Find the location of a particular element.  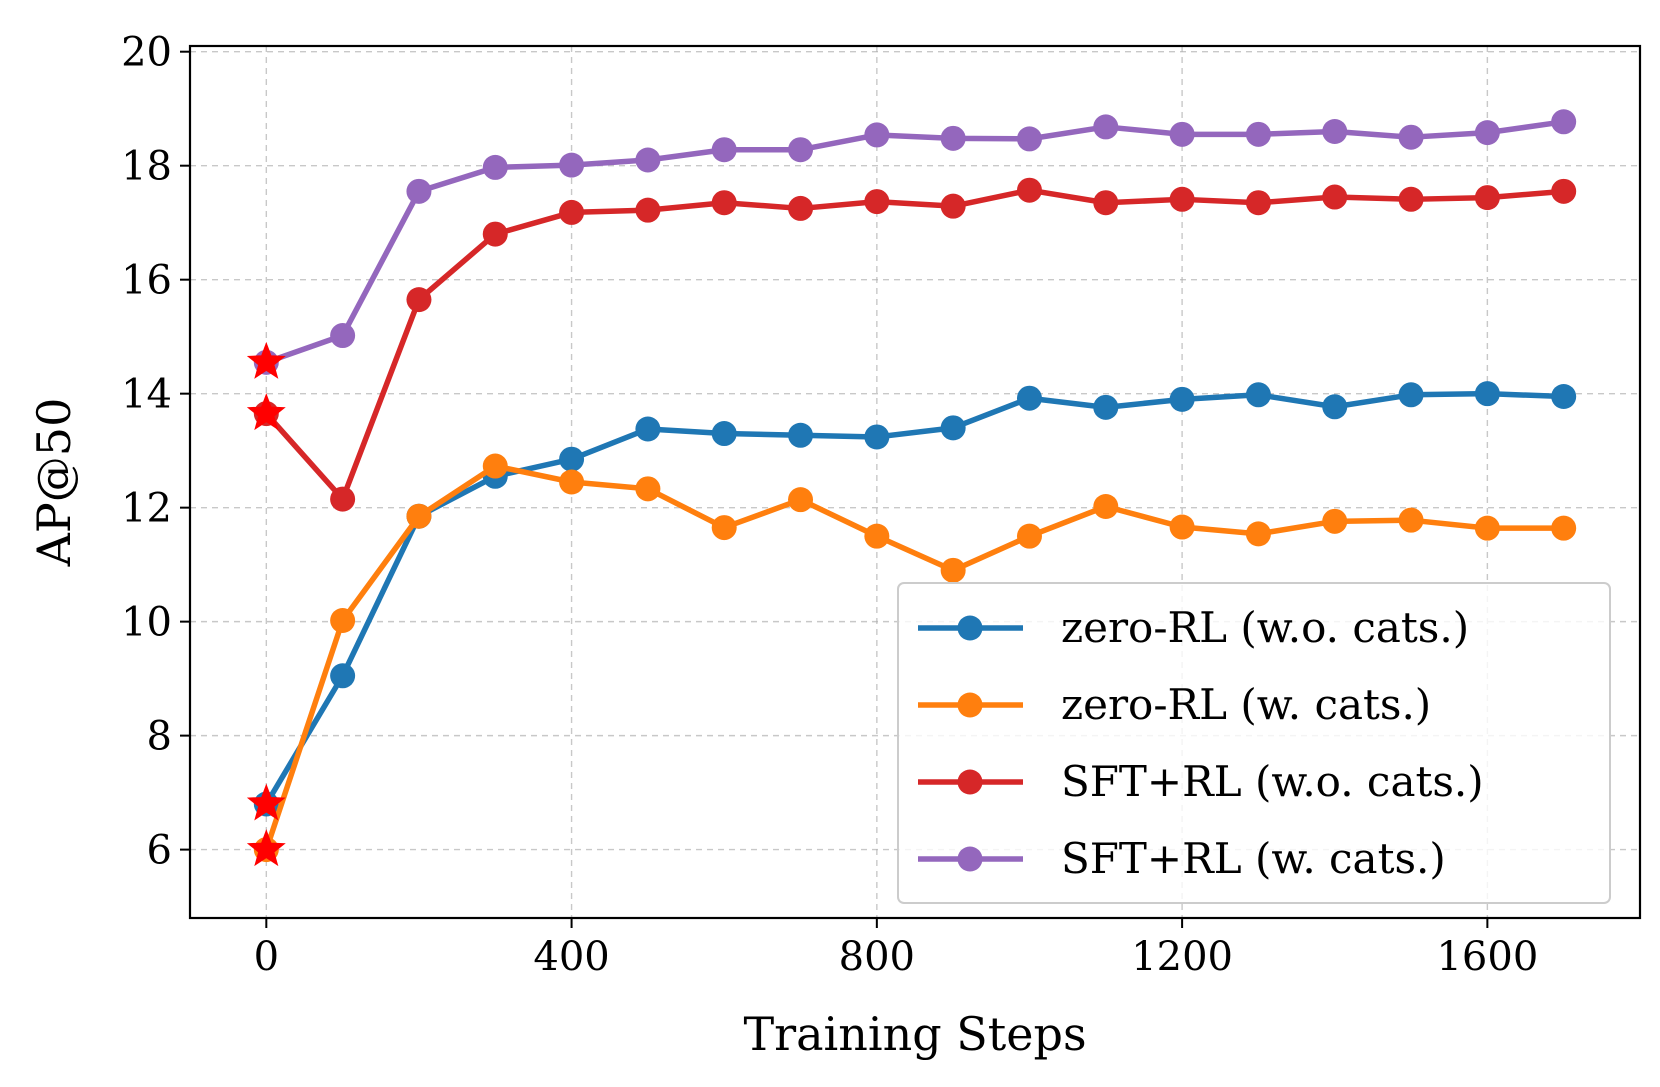

y-tick-label: 12 is located at coordinates (146, 509).